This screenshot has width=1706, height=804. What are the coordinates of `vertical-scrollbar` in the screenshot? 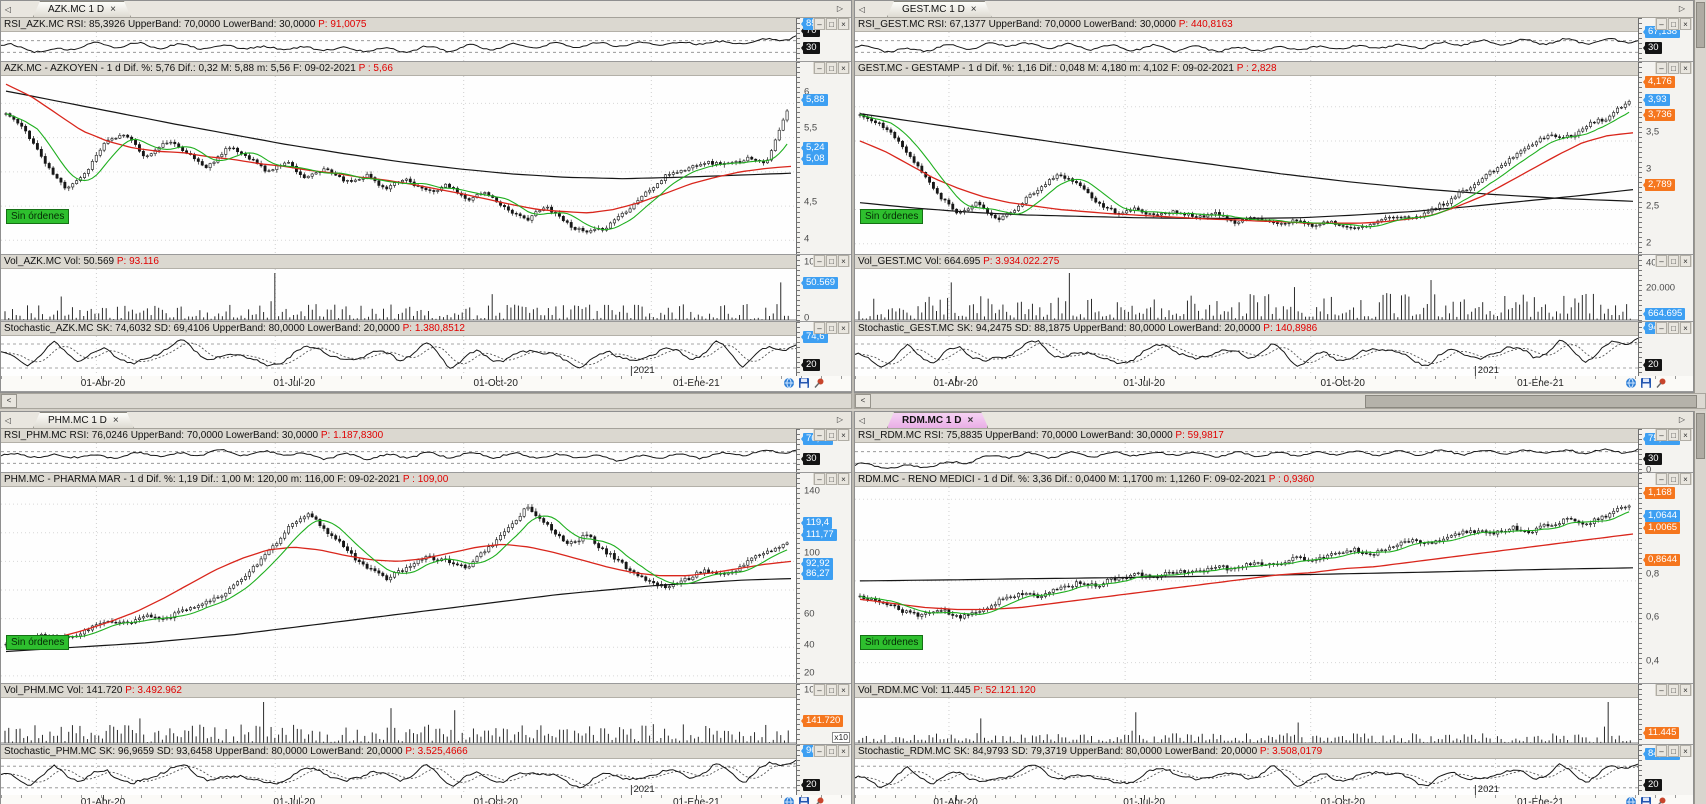 It's located at (1700, 607).